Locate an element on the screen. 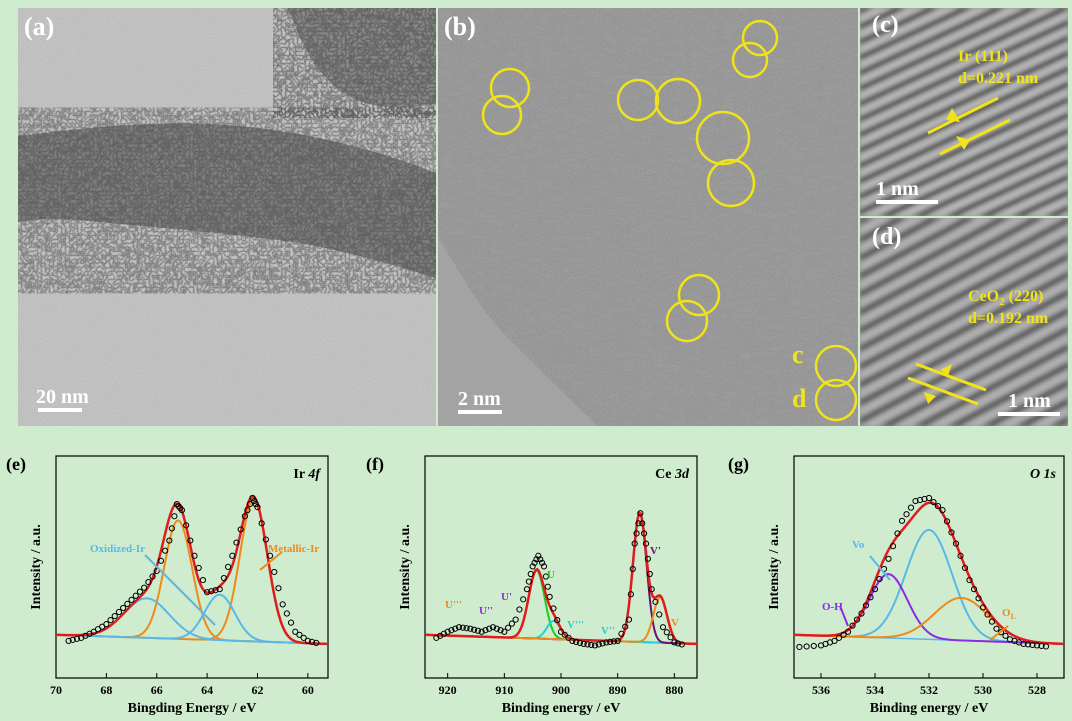  chart-title-italic: 4f is located at coordinates (314, 474).